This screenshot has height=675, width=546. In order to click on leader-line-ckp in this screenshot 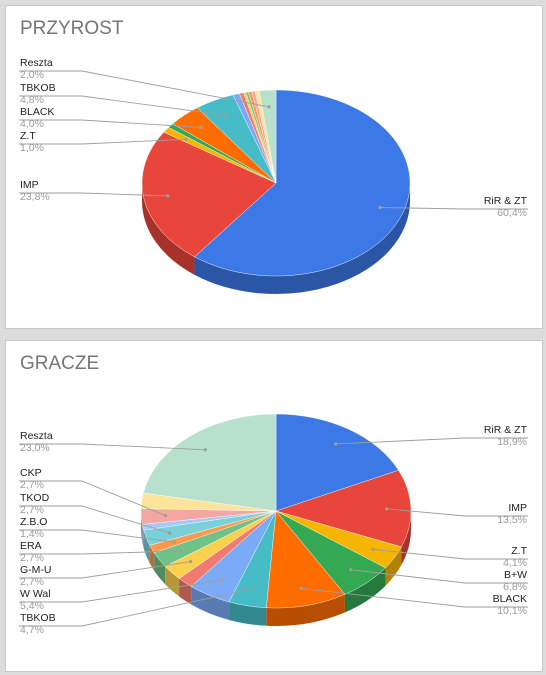, I will do `click(92, 498)`.